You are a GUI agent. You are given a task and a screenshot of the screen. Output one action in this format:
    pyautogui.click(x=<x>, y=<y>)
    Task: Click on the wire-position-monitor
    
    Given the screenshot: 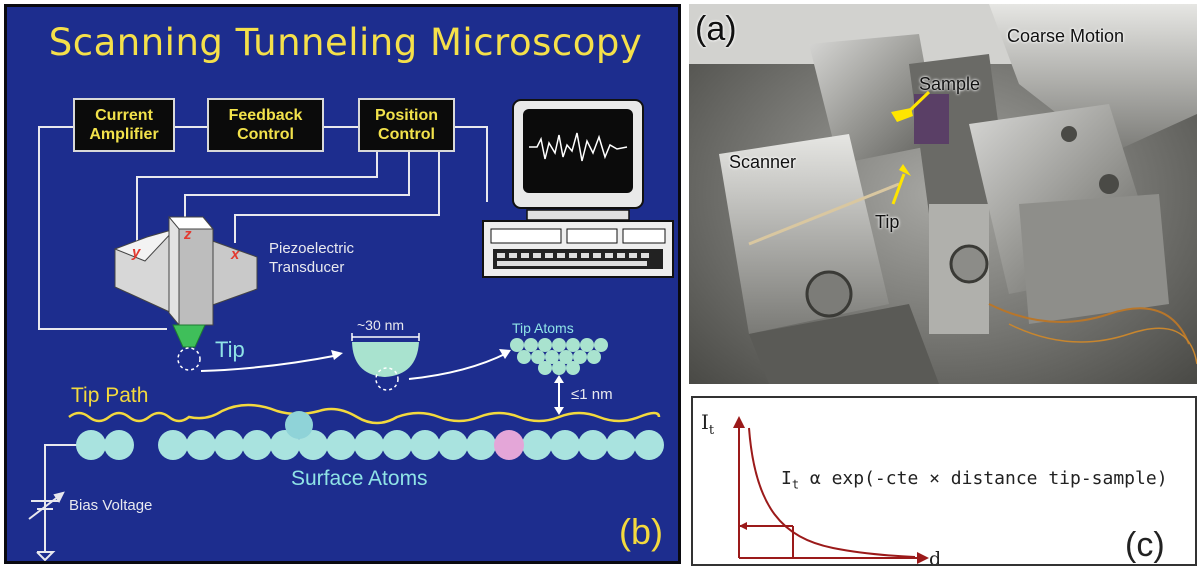 What is the action you would take?
    pyautogui.click(x=470, y=164)
    